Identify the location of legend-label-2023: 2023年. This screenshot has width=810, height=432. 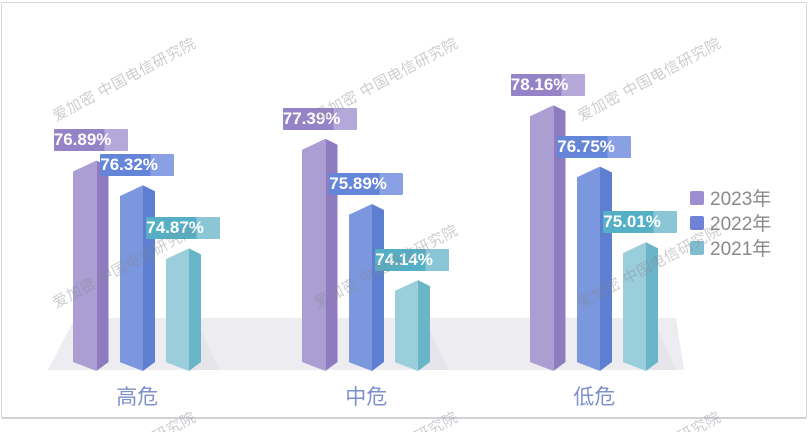
(741, 199).